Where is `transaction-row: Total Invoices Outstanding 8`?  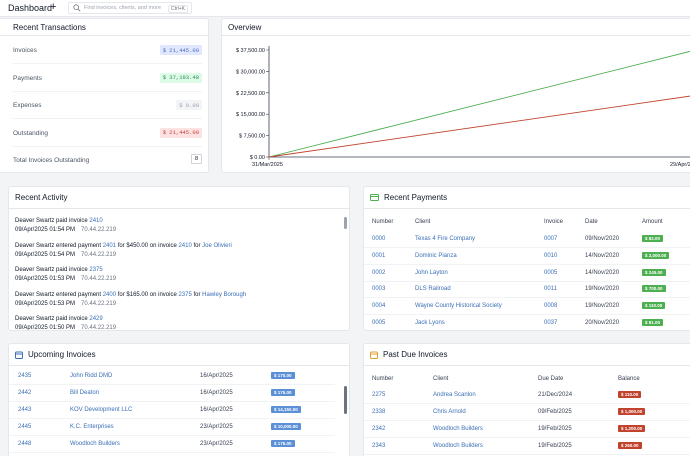 transaction-row: Total Invoices Outstanding 8 is located at coordinates (107, 159).